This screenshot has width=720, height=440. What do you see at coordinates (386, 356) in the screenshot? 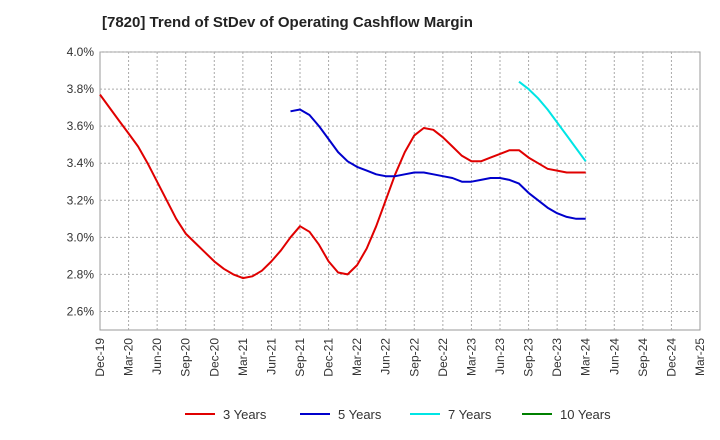
I see `x-tick-label: Jun-22` at bounding box center [386, 356].